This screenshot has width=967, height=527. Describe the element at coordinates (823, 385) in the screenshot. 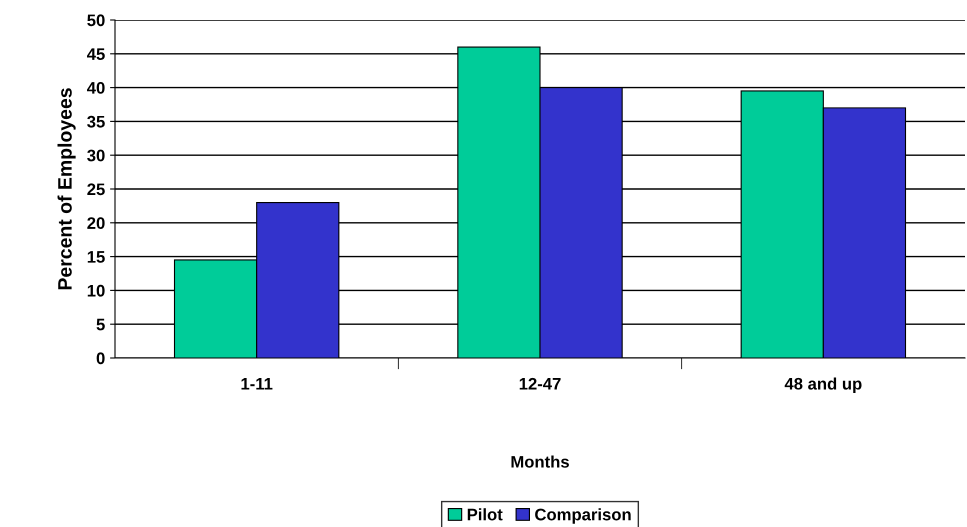

I see `x-tick-label: 48 and up` at that location.